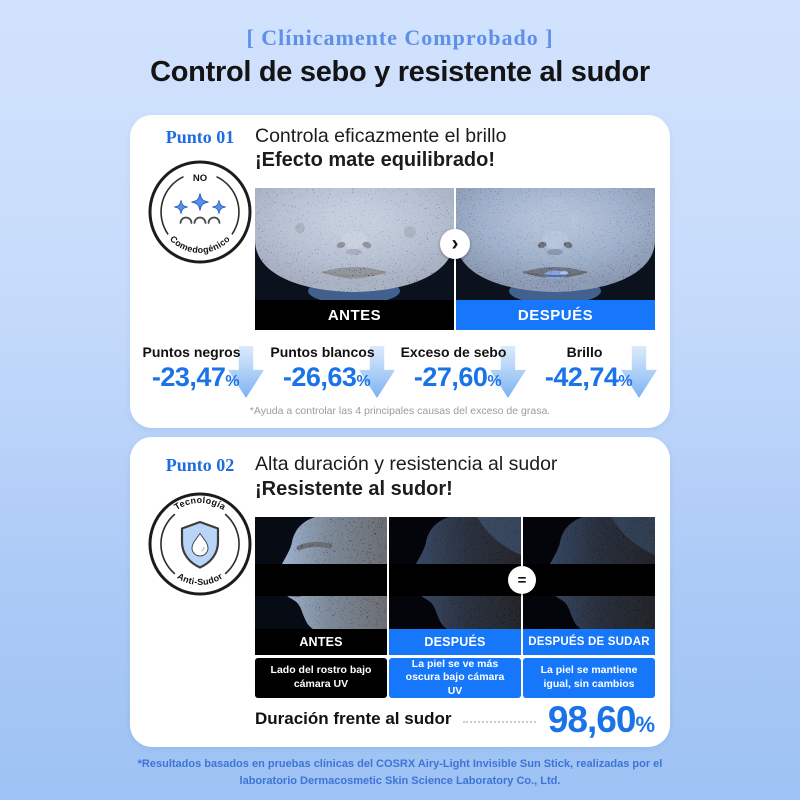  What do you see at coordinates (465, 373) in the screenshot?
I see `stat-exceso-de-sebo: Exceso de sebo -27,60%` at bounding box center [465, 373].